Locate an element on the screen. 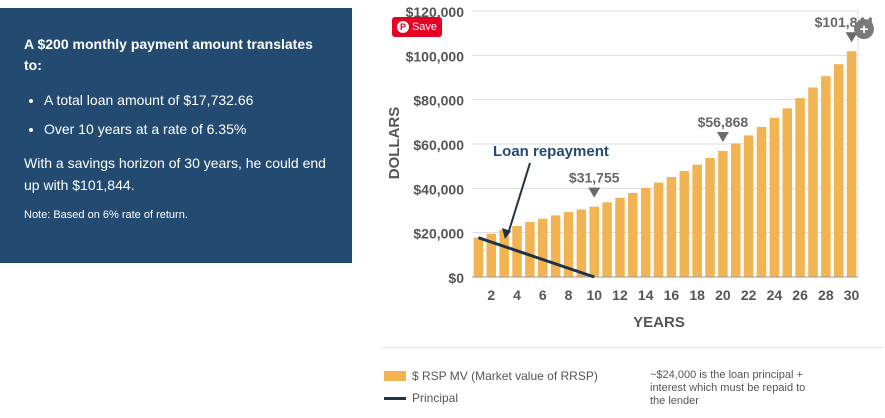 This screenshot has height=418, width=885. x-tick-label: 6 is located at coordinates (543, 295).